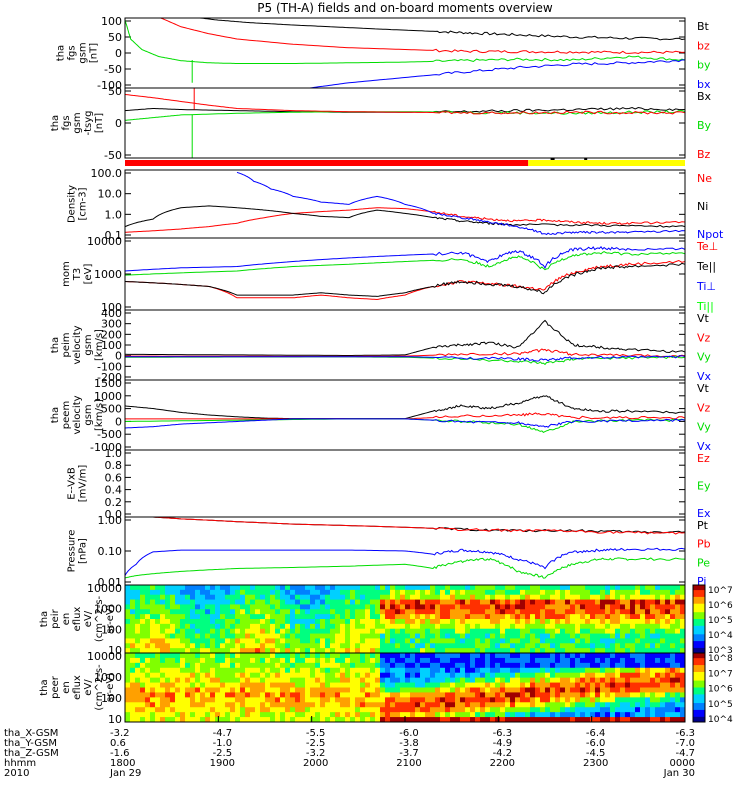 This screenshot has width=750, height=800. What do you see at coordinates (111, 629) in the screenshot?
I see `ytick-label: 100` at bounding box center [111, 629].